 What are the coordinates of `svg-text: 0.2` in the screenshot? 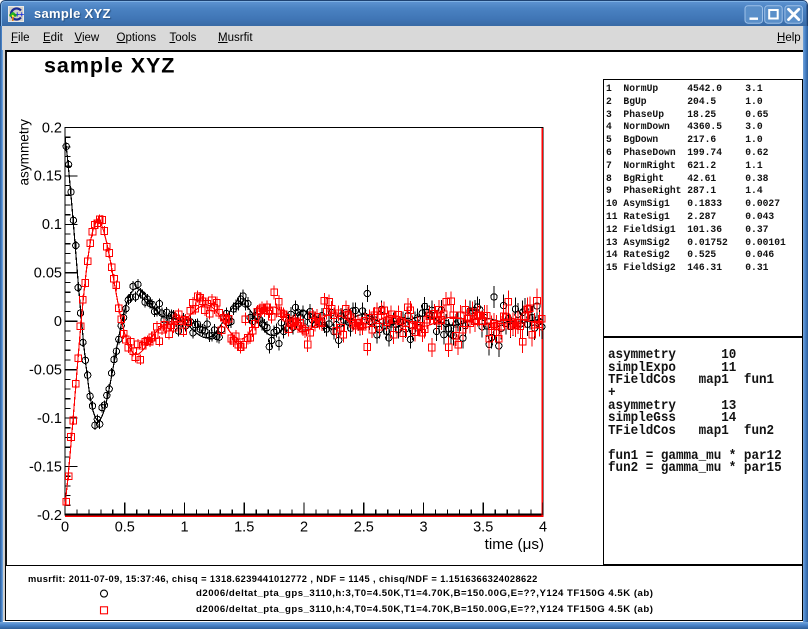 It's located at (52, 128).